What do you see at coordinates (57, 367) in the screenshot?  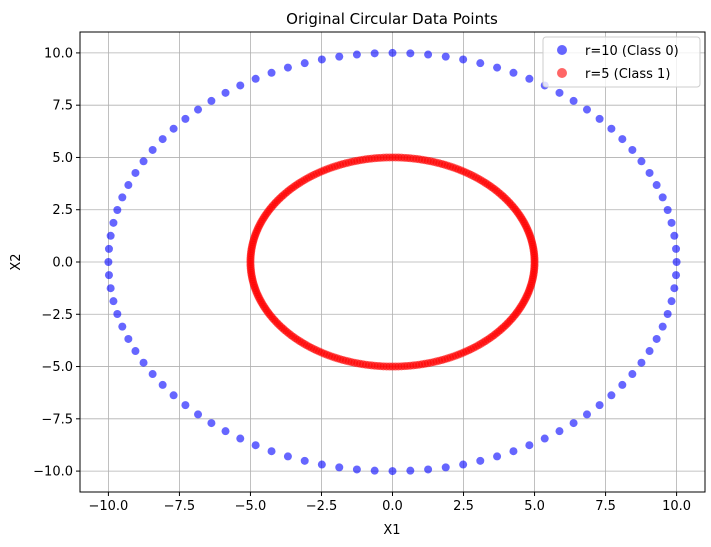 I see `y-tick-label: −5.0` at bounding box center [57, 367].